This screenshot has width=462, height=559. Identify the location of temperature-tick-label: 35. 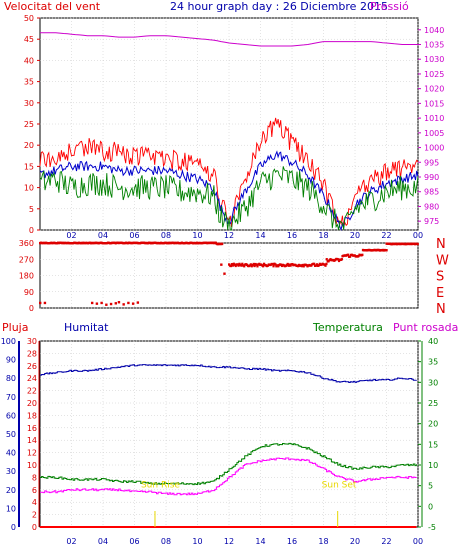
(433, 362).